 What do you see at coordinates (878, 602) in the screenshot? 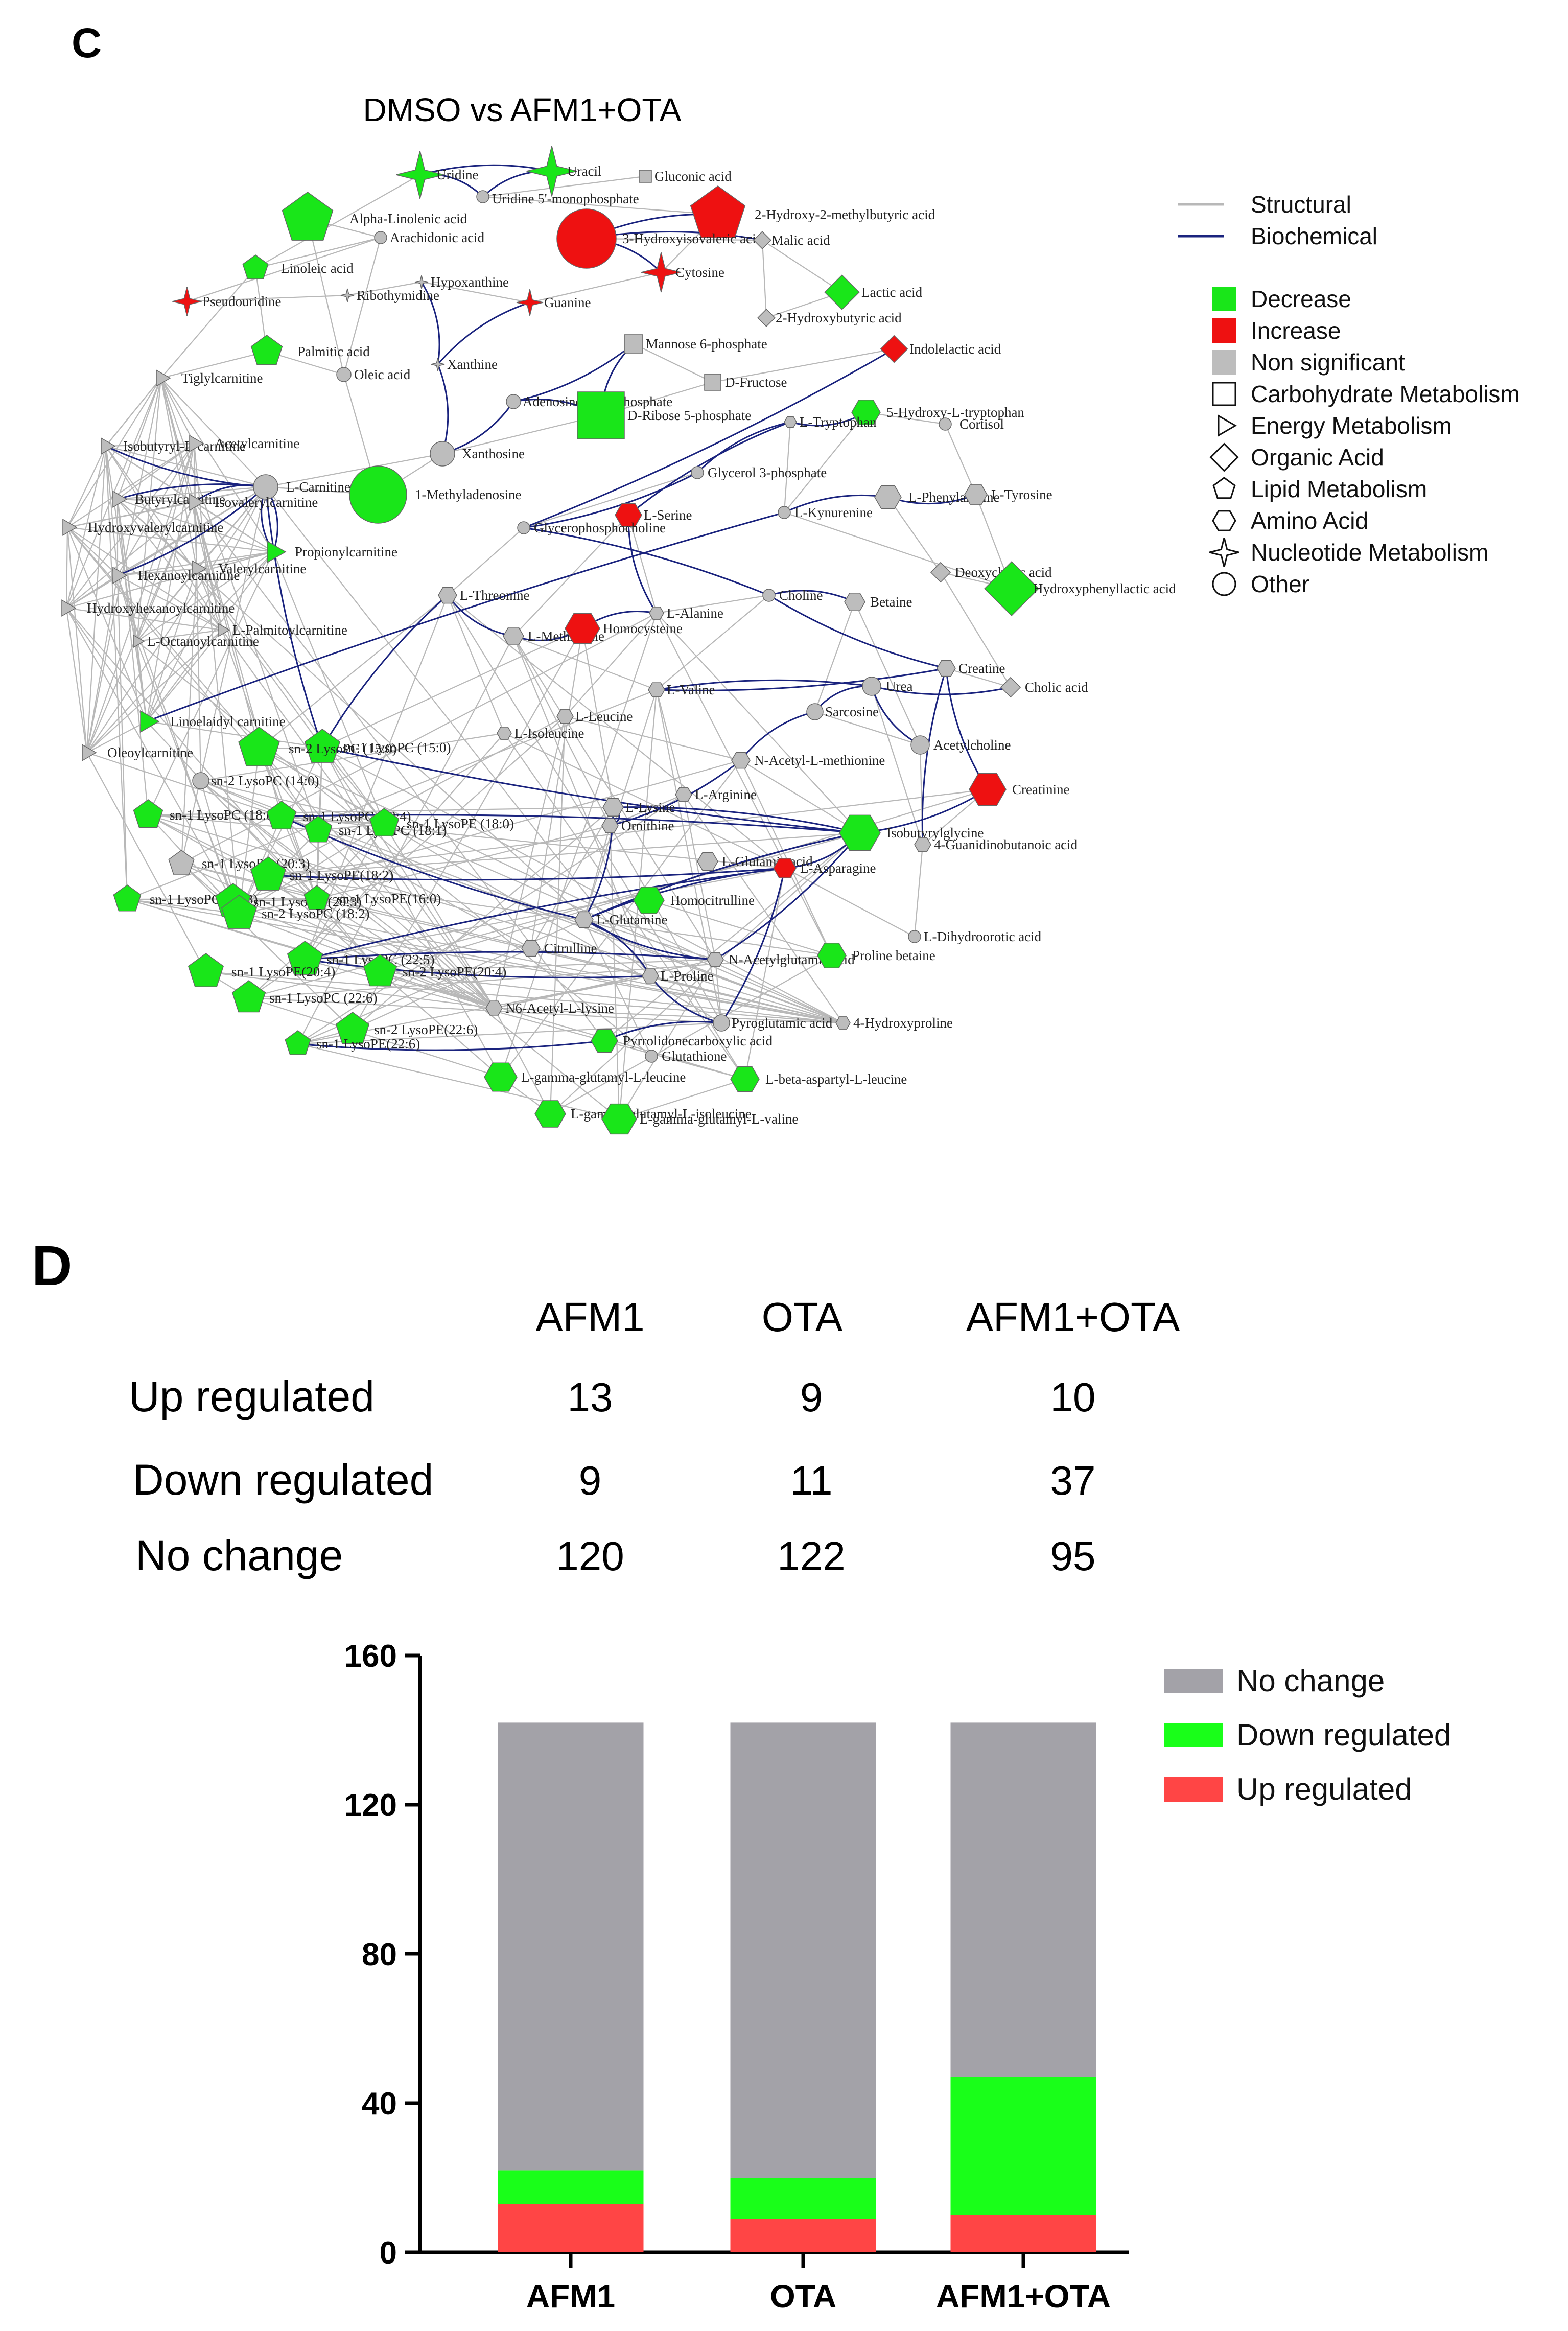
I see `network-node: Betaine` at bounding box center [878, 602].